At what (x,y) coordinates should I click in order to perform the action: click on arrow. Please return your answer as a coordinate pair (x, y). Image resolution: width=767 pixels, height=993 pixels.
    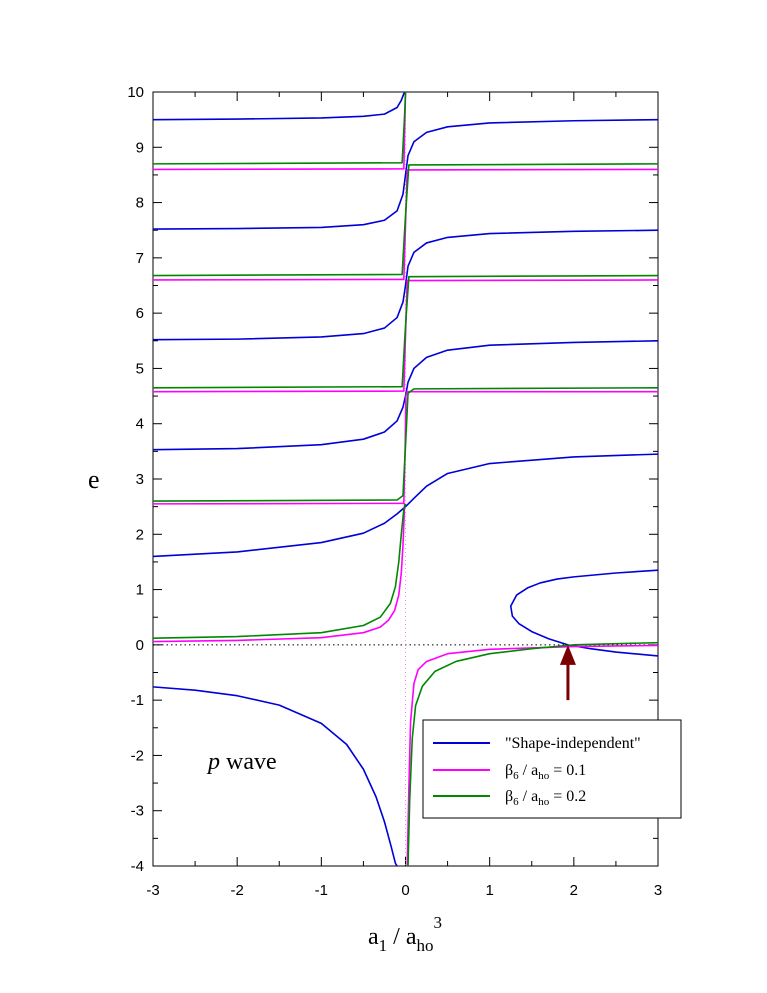
    Looking at the image, I should click on (567, 672).